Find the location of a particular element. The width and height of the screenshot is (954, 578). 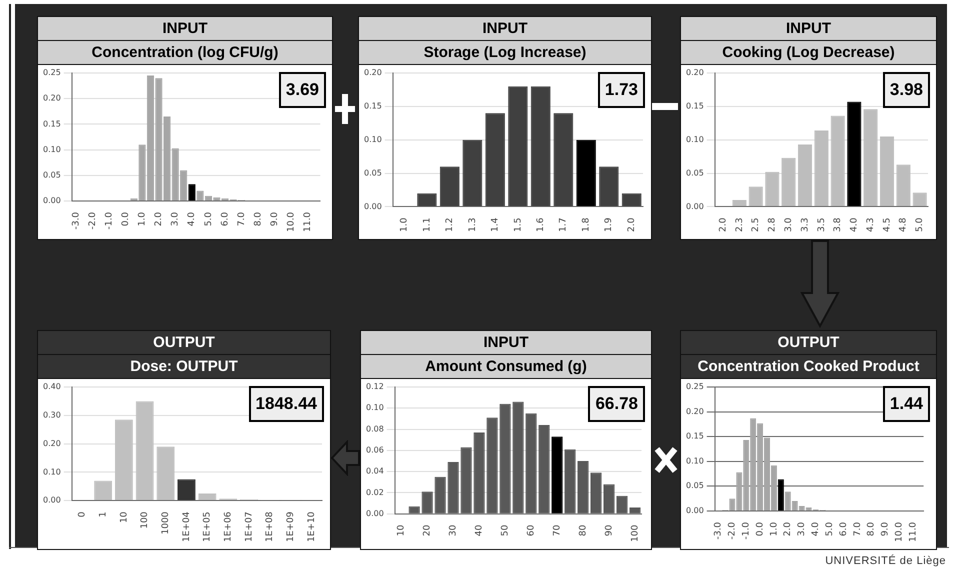

chart-subtitle: Concentration Cooked Product is located at coordinates (808, 367).